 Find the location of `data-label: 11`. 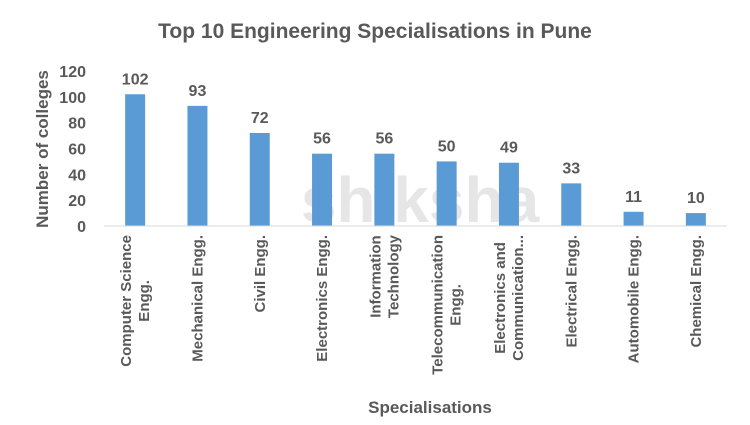

data-label: 11 is located at coordinates (633, 197).